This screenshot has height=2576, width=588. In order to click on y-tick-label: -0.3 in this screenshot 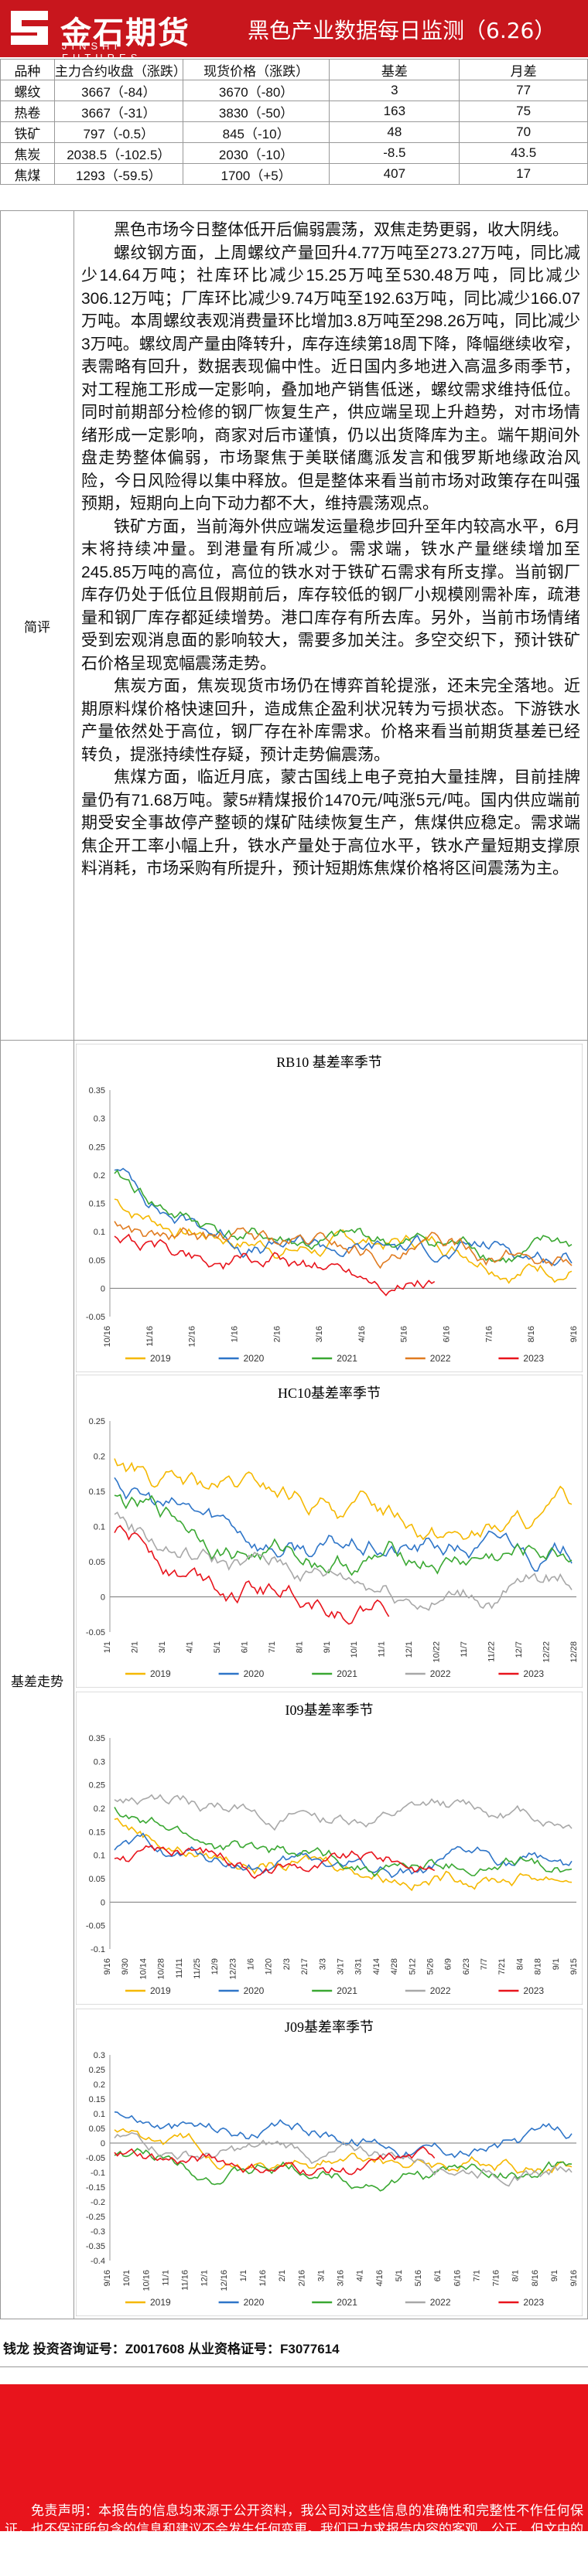, I will do `click(98, 2232)`.